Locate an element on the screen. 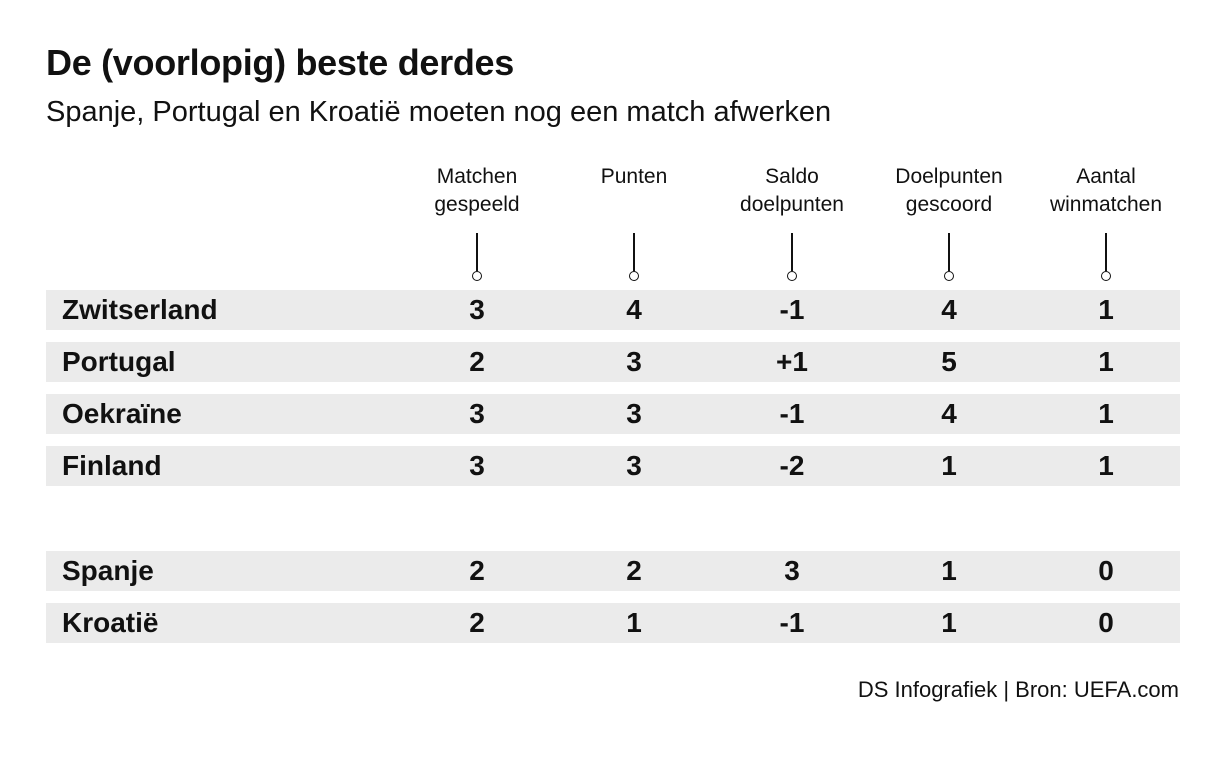 Image resolution: width=1224 pixels, height=764 pixels. chart-title: De (voorlopig) beste derdes is located at coordinates (280, 62).